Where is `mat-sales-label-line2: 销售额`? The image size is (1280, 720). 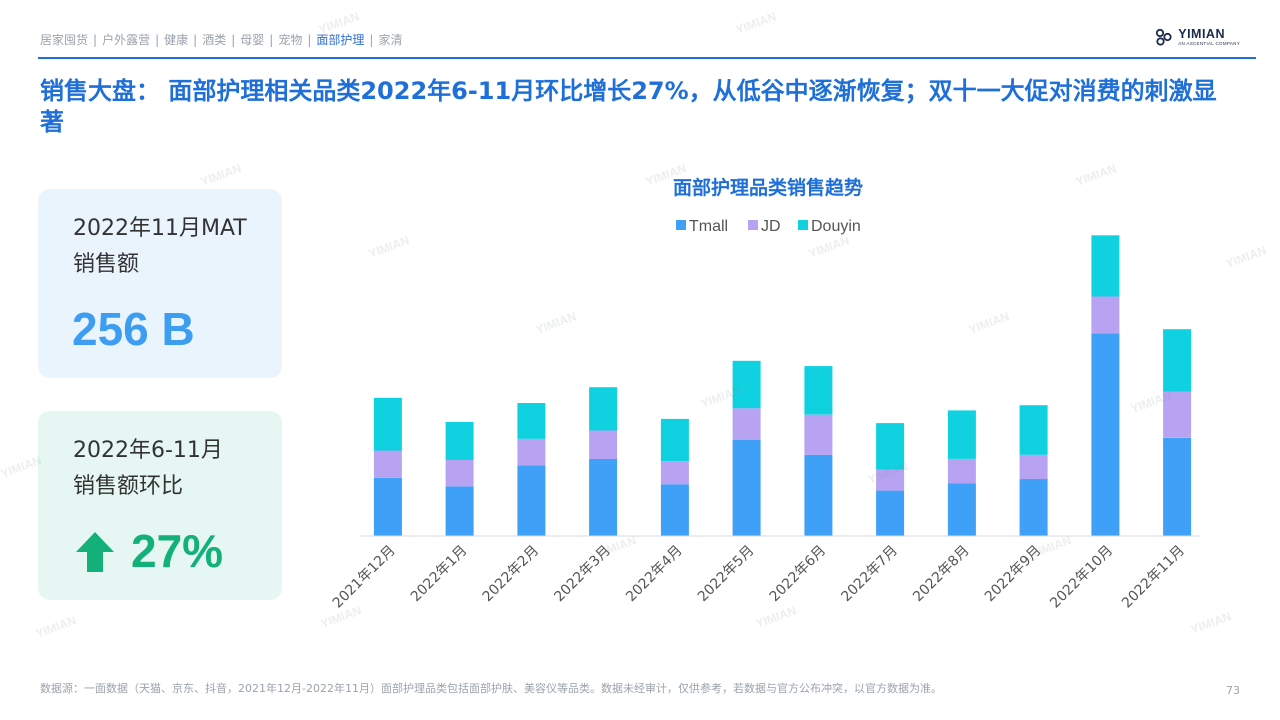 mat-sales-label-line2: 销售额 is located at coordinates (106, 264).